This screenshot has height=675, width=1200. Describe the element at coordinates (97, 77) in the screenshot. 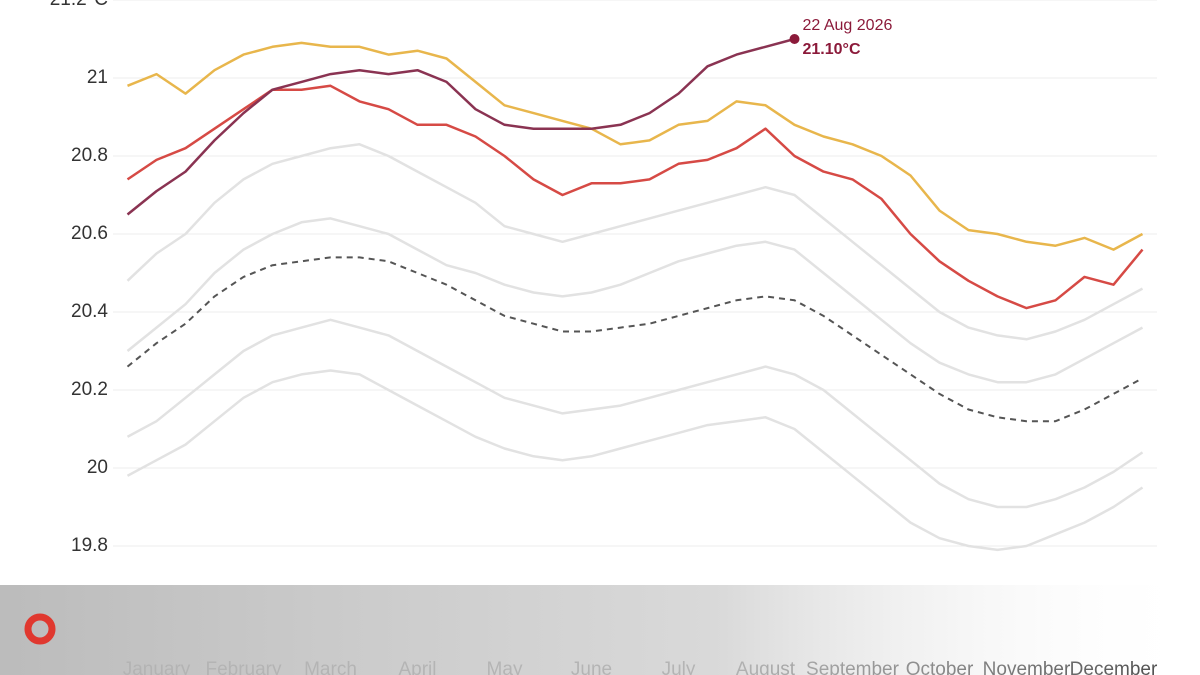

I see `y-tick-label: 21` at that location.